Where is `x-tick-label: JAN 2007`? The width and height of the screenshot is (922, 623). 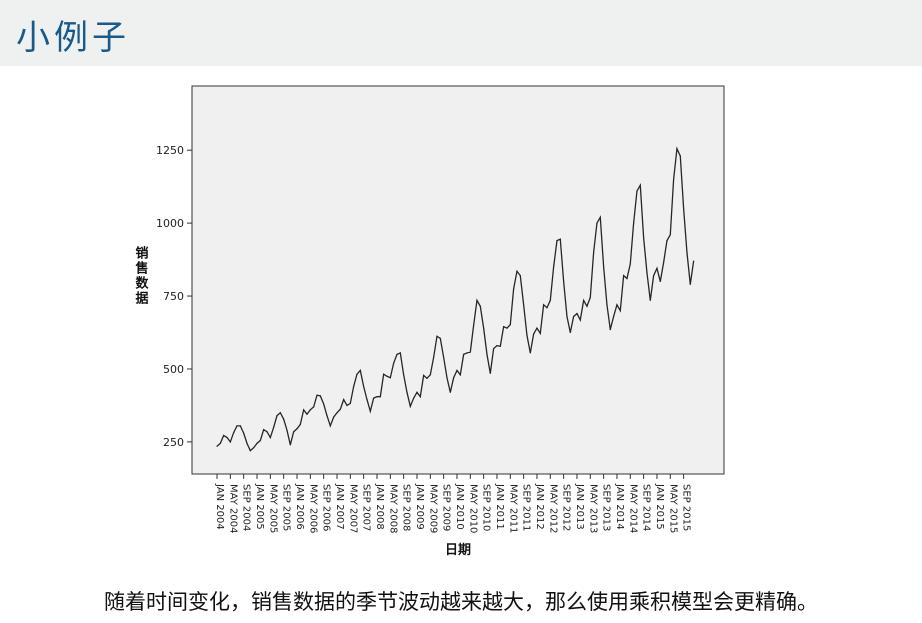 x-tick-label: JAN 2007 is located at coordinates (339, 506).